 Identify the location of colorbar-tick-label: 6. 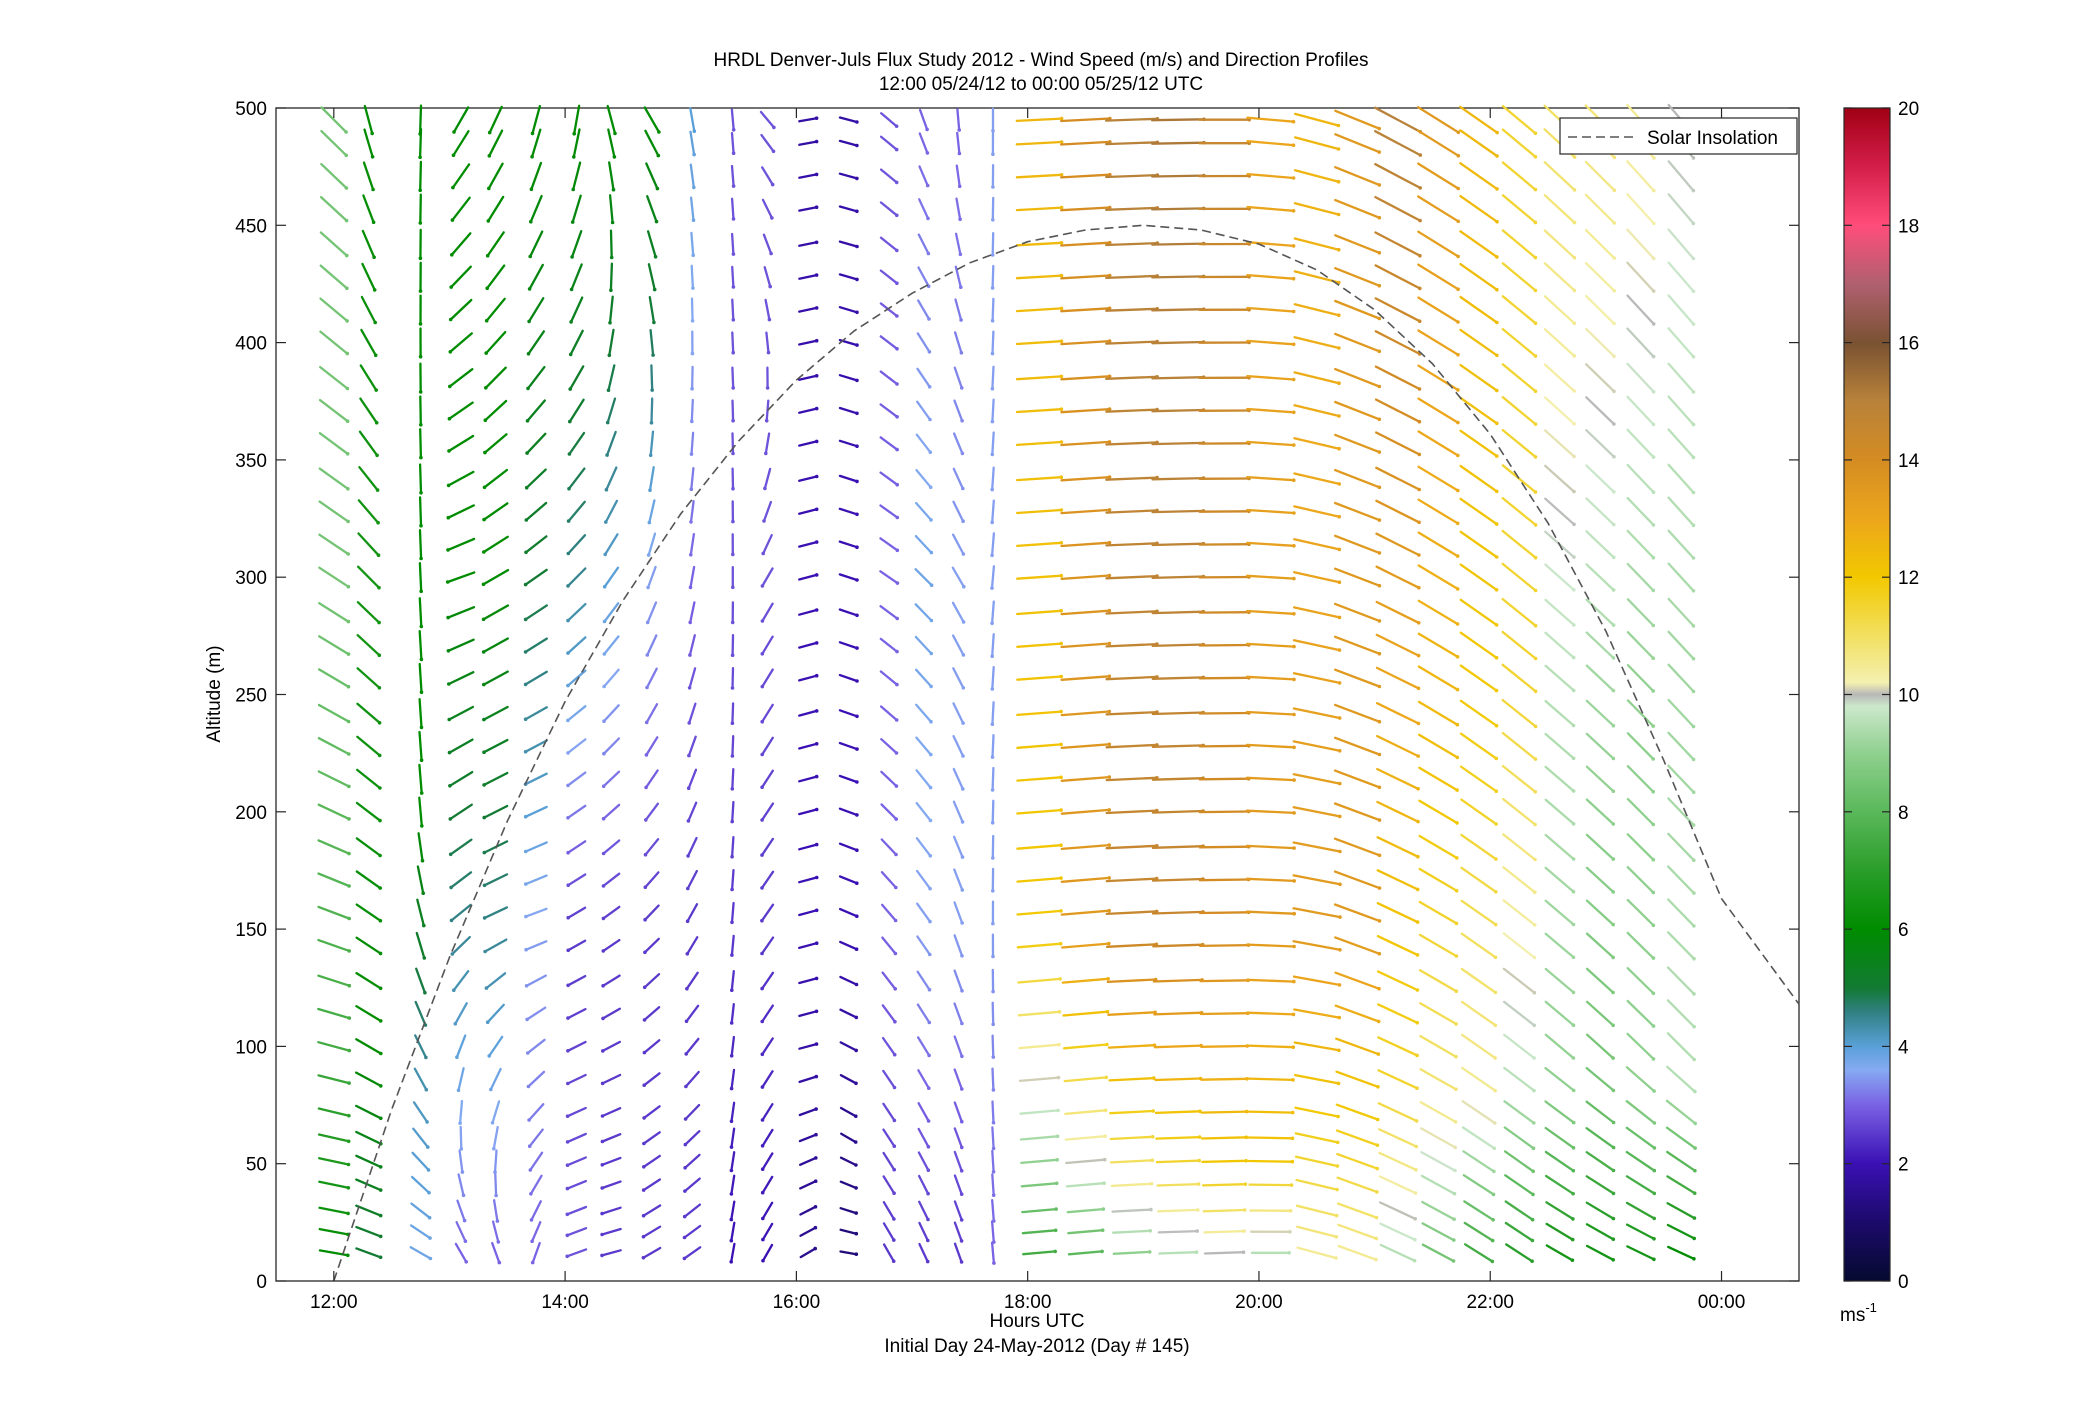
(1903, 930).